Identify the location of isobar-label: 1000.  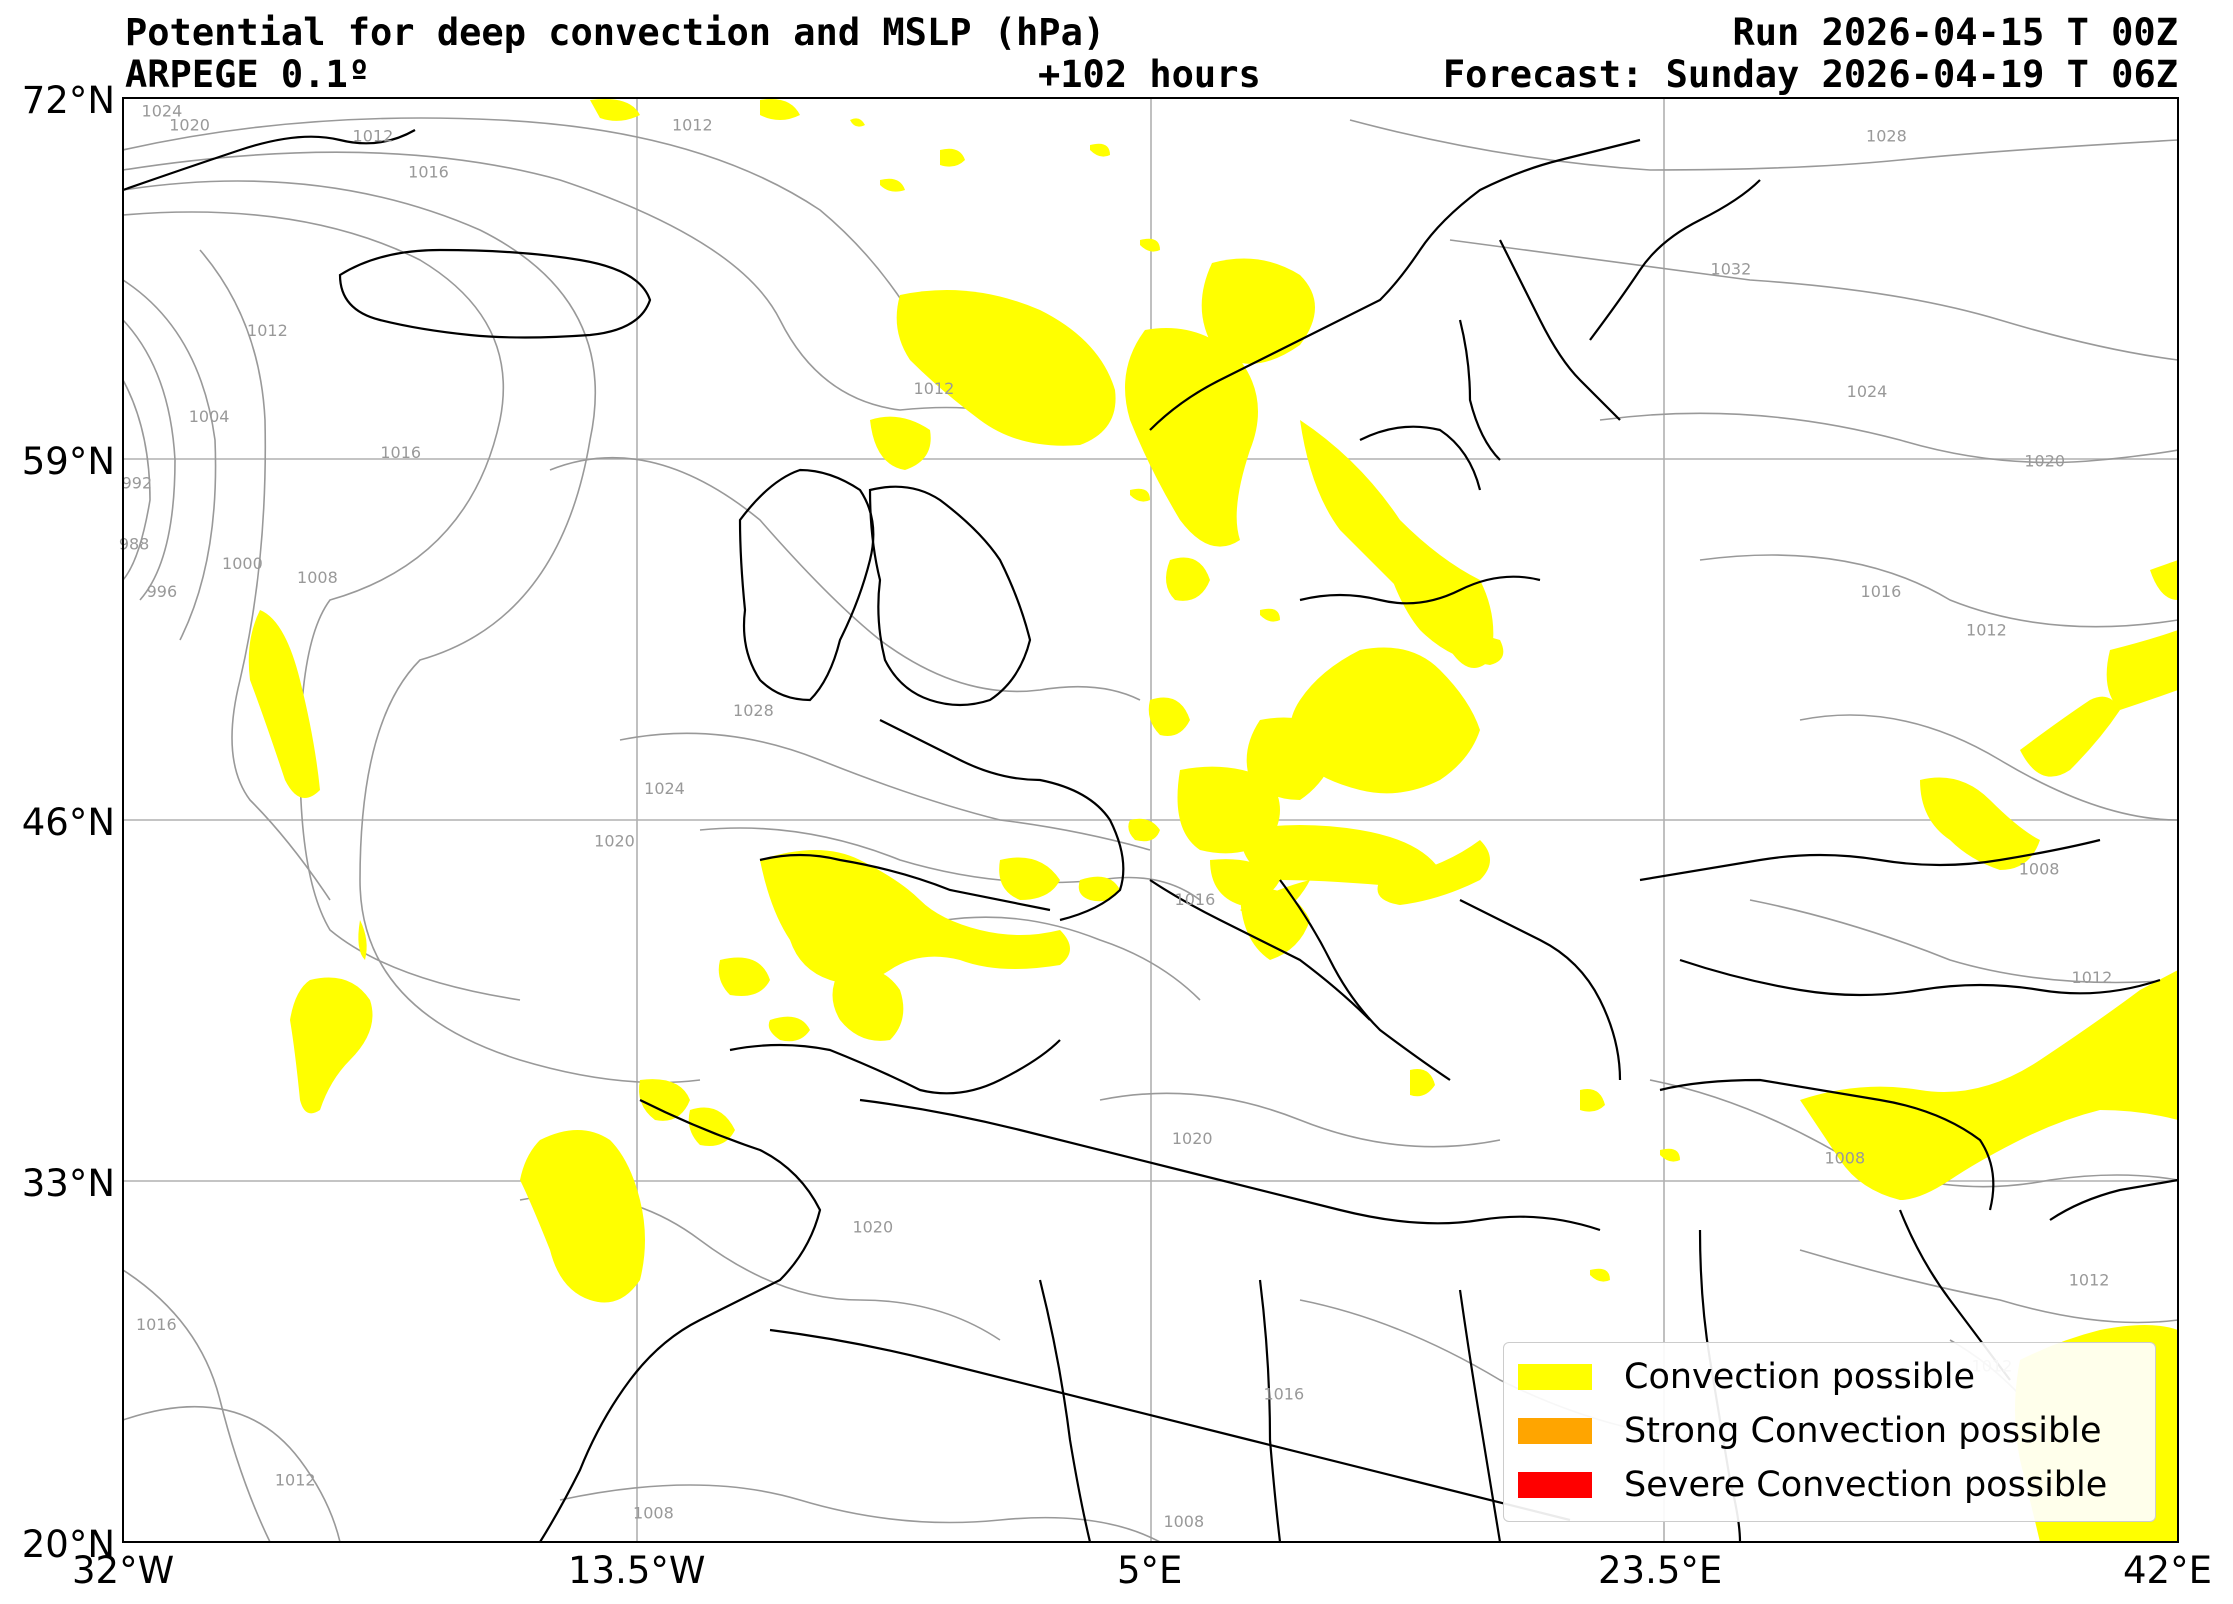
(242, 563).